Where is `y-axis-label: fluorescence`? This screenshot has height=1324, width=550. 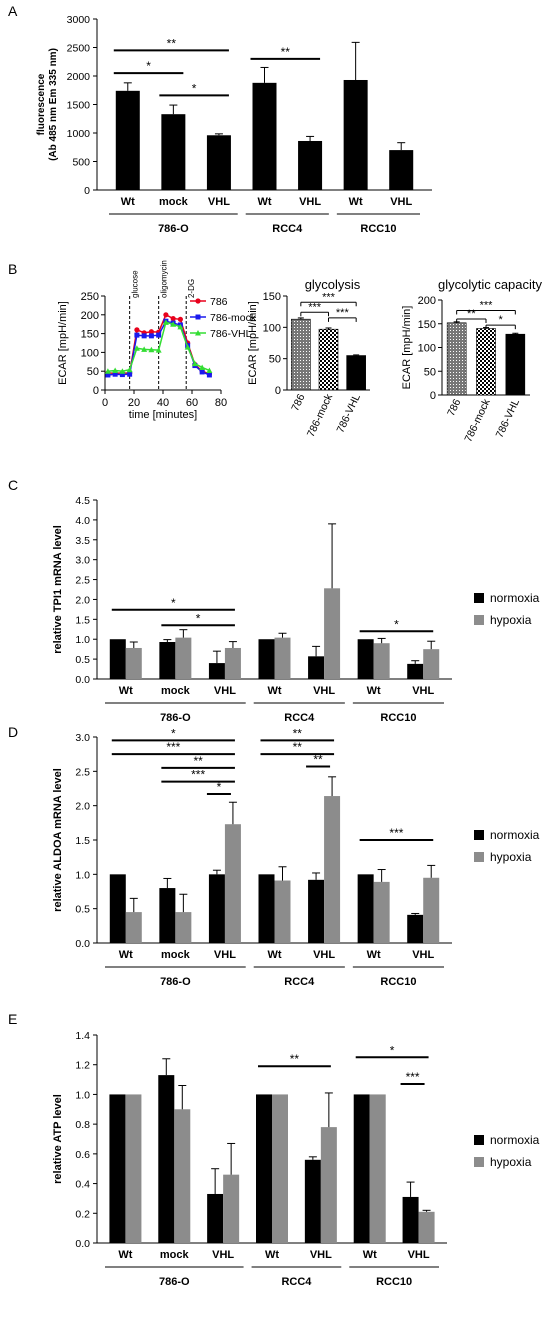 y-axis-label: fluorescence is located at coordinates (41, 104).